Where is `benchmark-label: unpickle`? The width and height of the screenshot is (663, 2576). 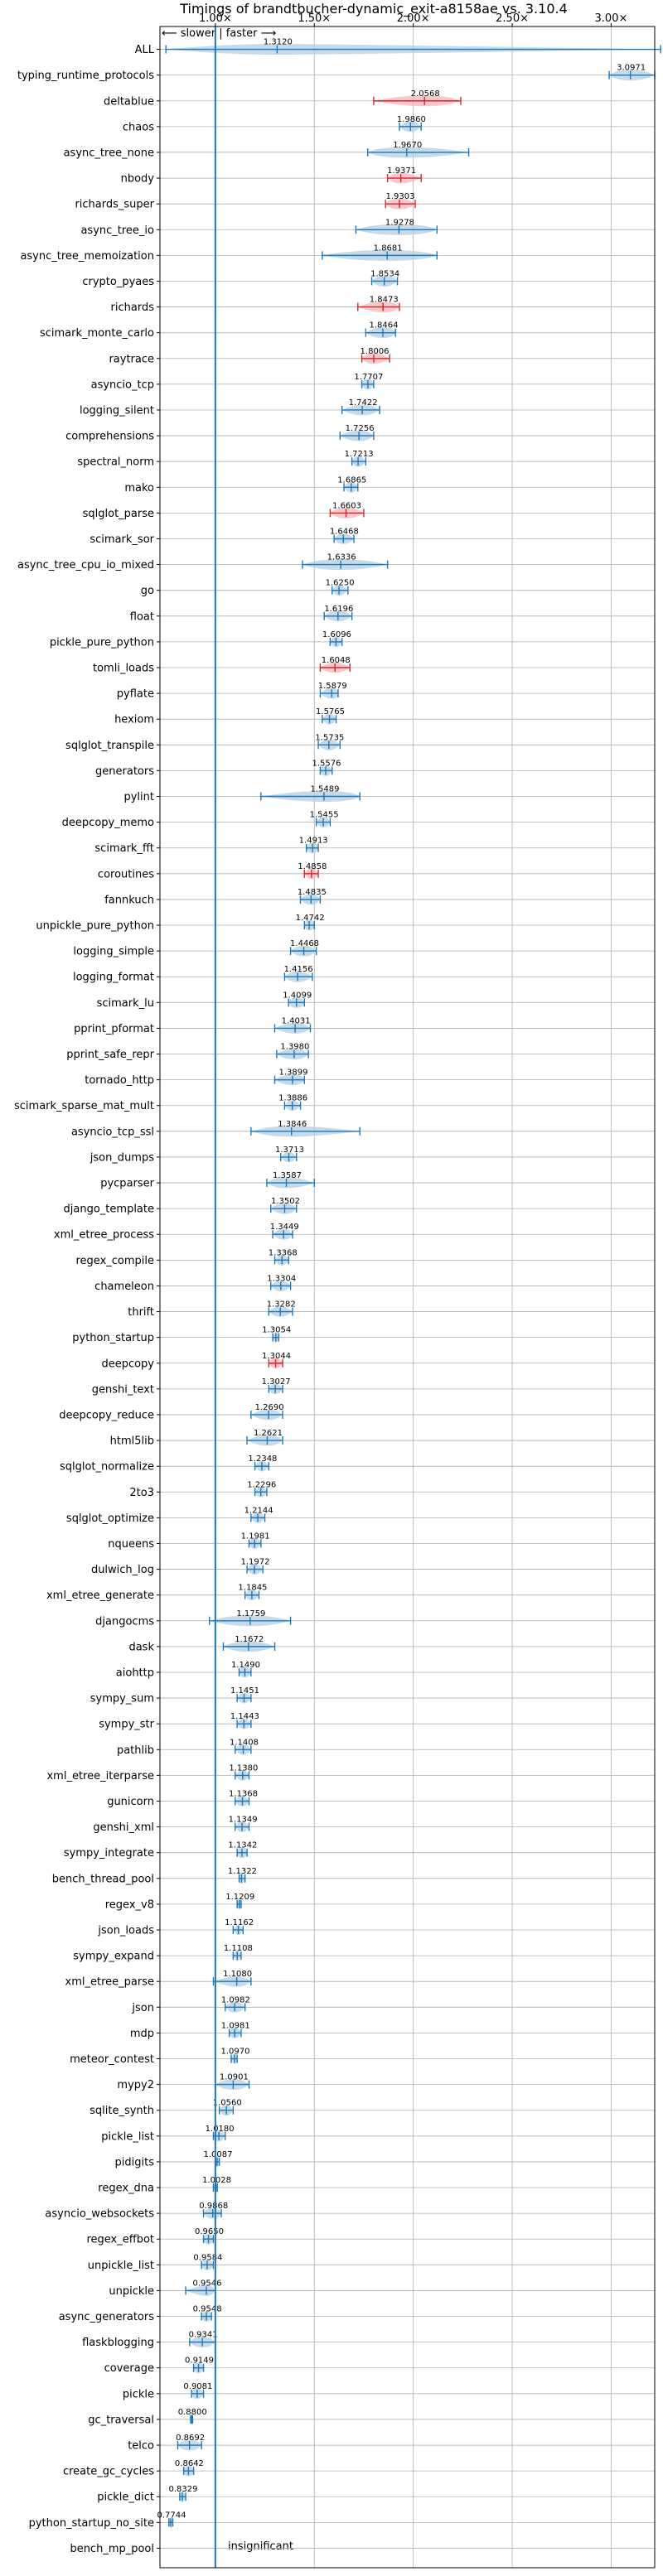
benchmark-label: unpickle is located at coordinates (131, 2291).